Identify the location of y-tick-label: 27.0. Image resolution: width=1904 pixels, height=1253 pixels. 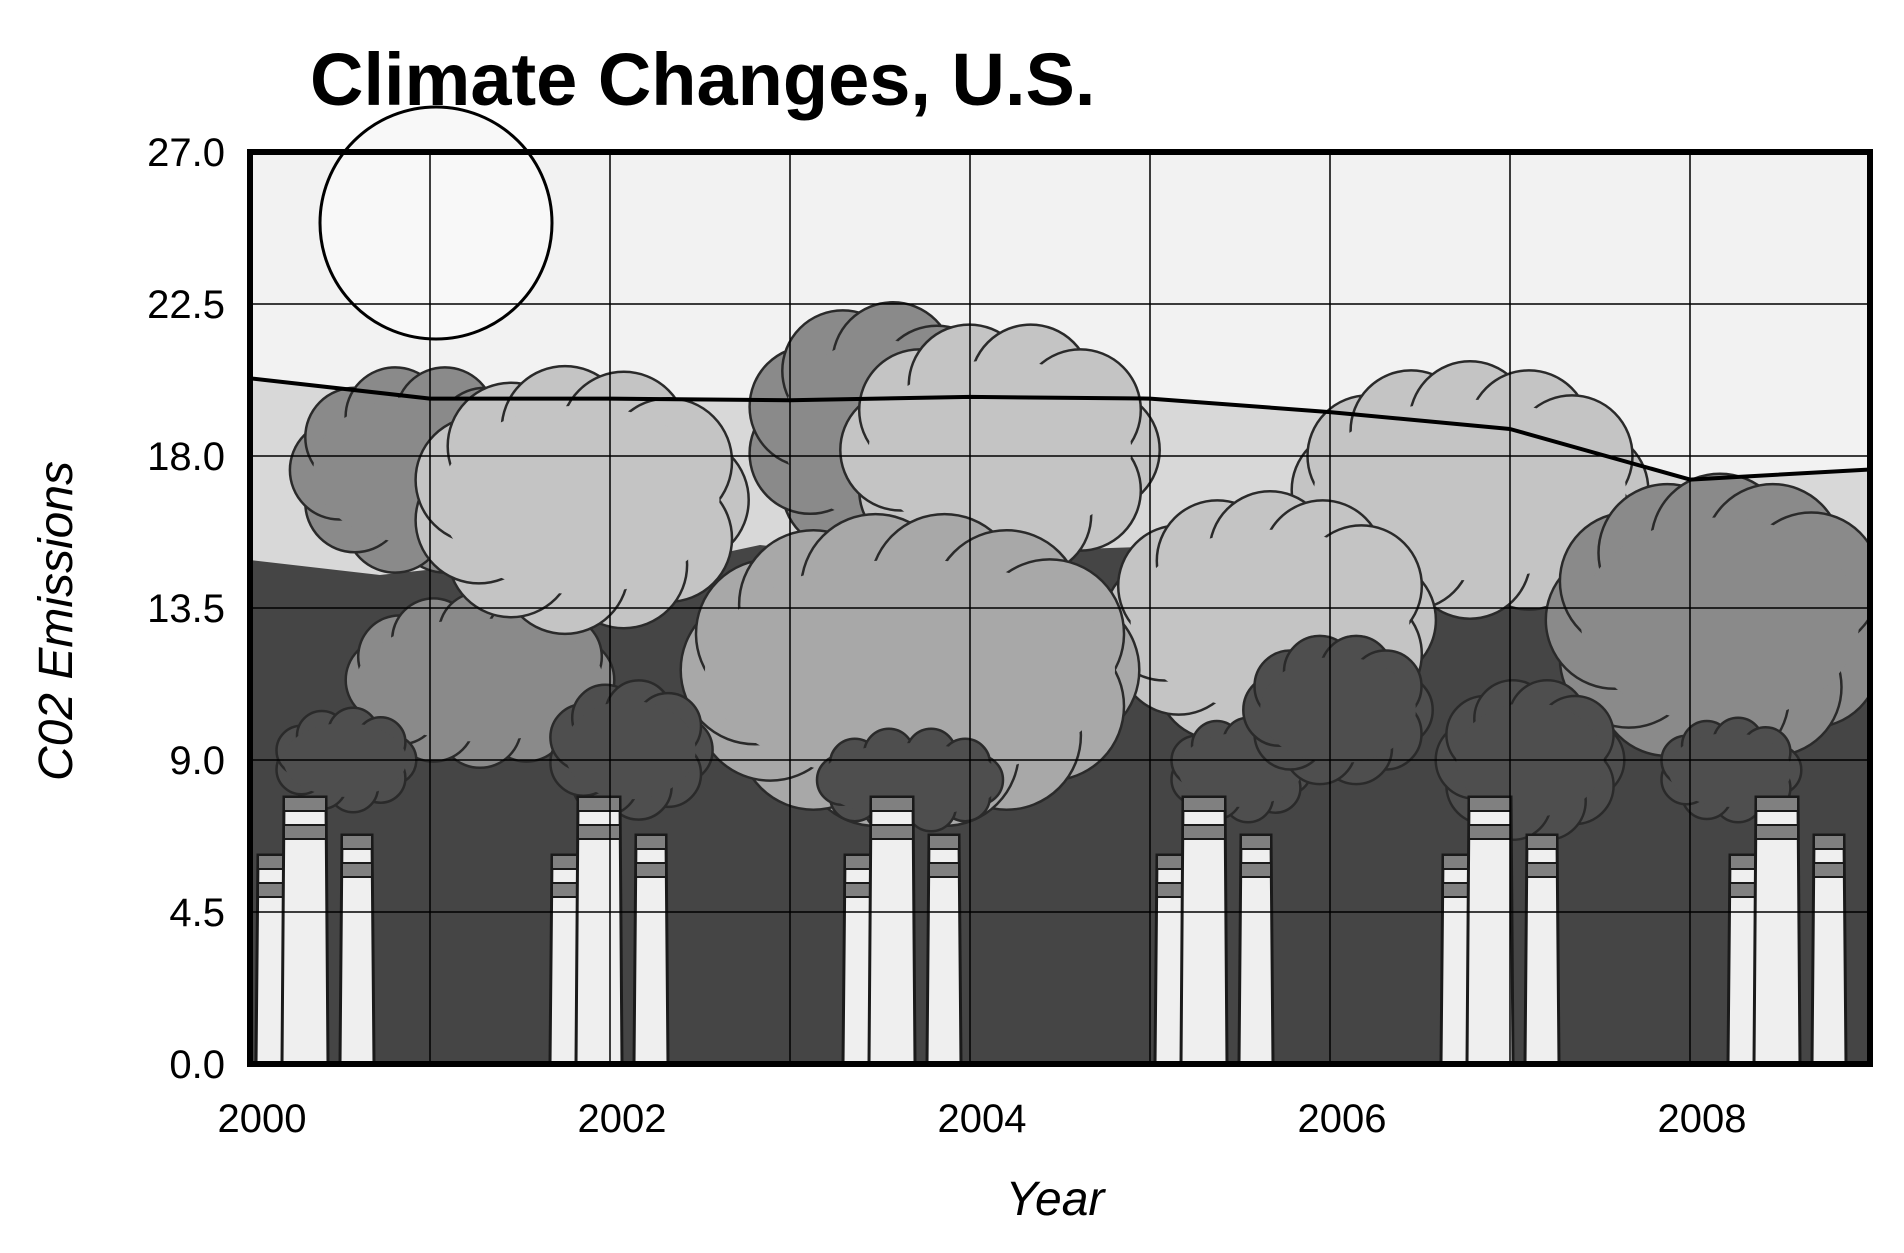
(186, 153).